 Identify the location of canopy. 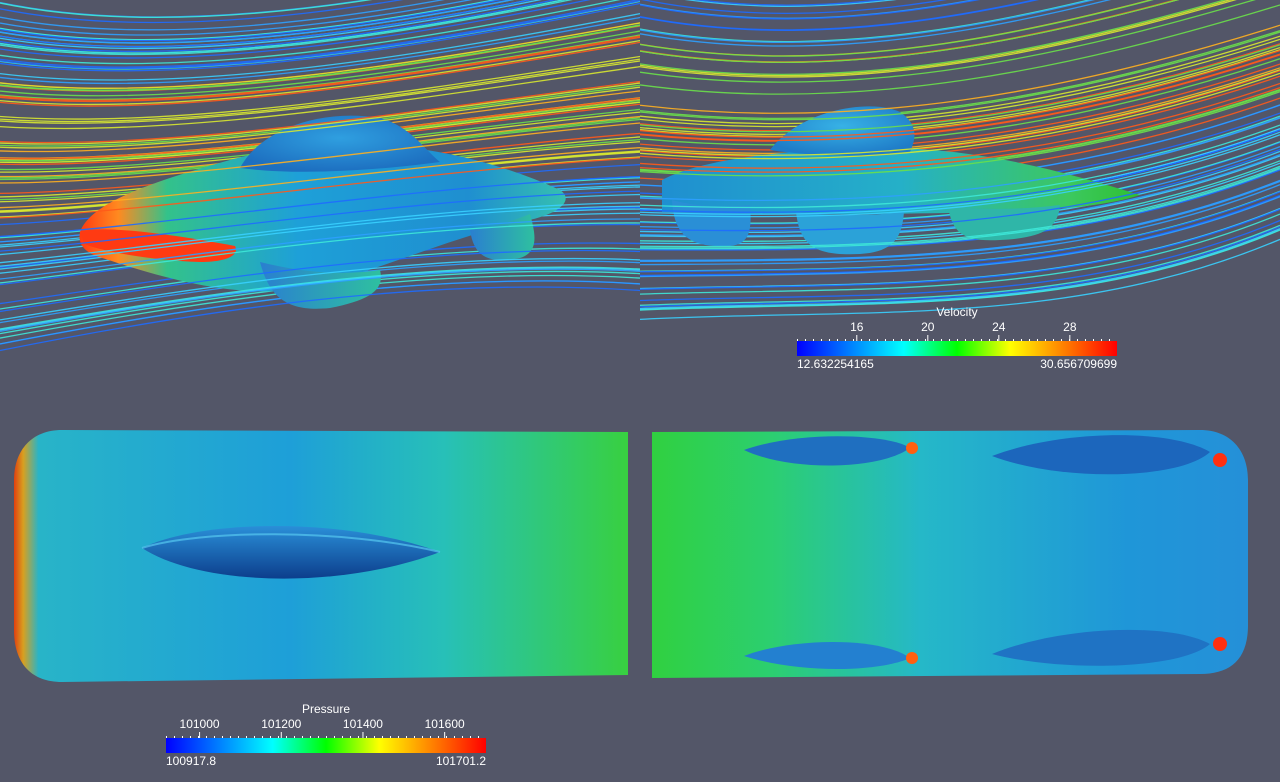
(842, 131).